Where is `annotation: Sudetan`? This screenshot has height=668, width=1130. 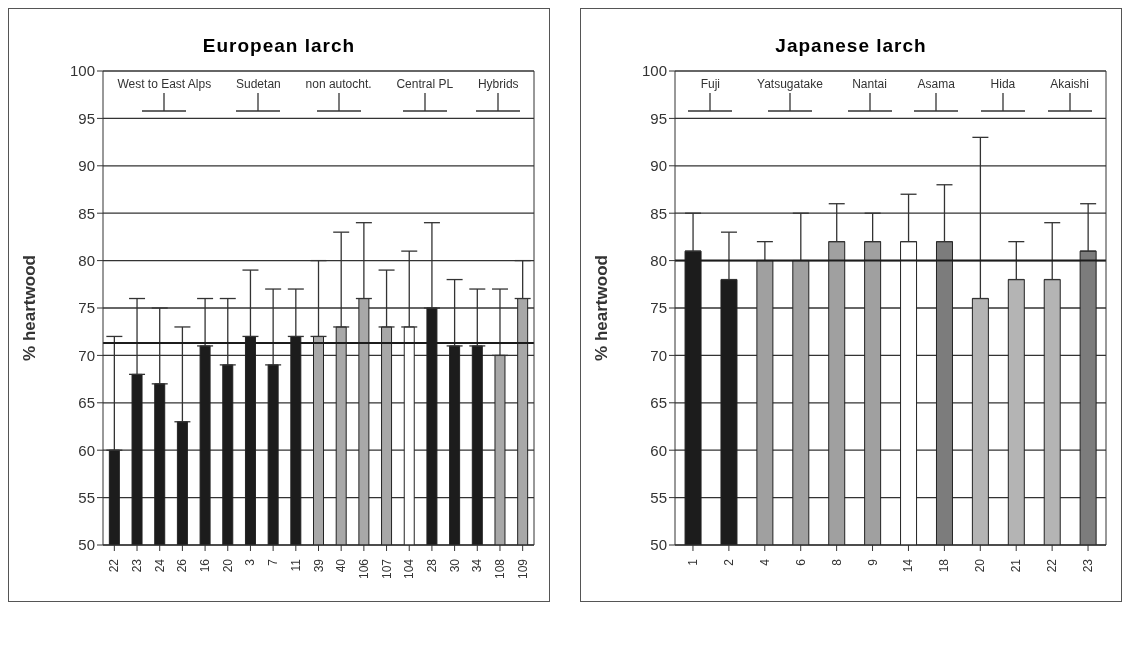
annotation: Sudetan is located at coordinates (258, 84).